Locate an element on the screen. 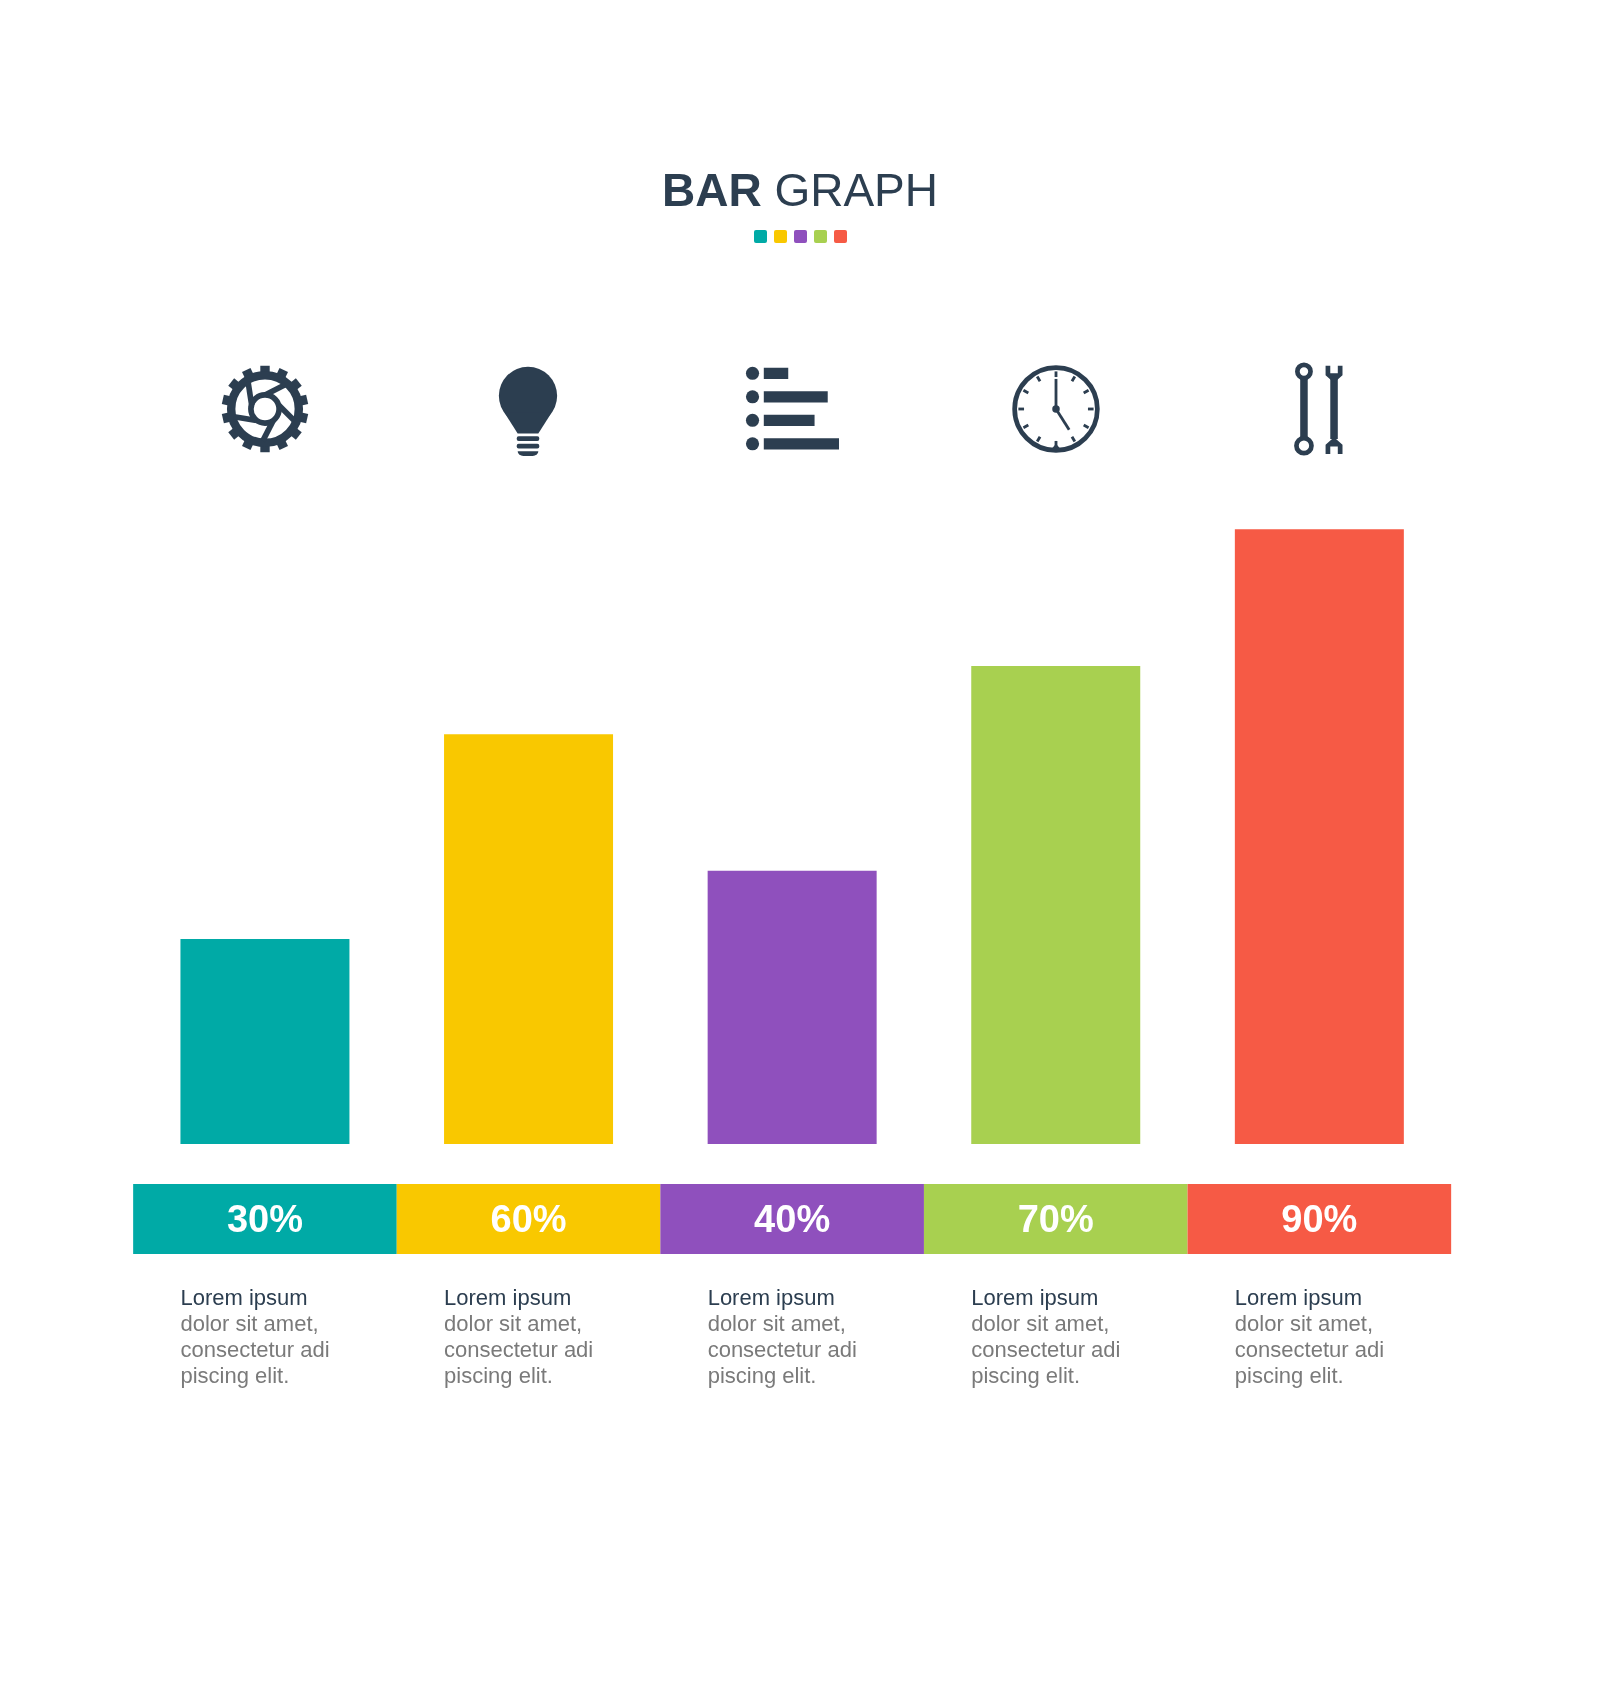 The width and height of the screenshot is (1600, 1700). data-label: 40% is located at coordinates (792, 1219).